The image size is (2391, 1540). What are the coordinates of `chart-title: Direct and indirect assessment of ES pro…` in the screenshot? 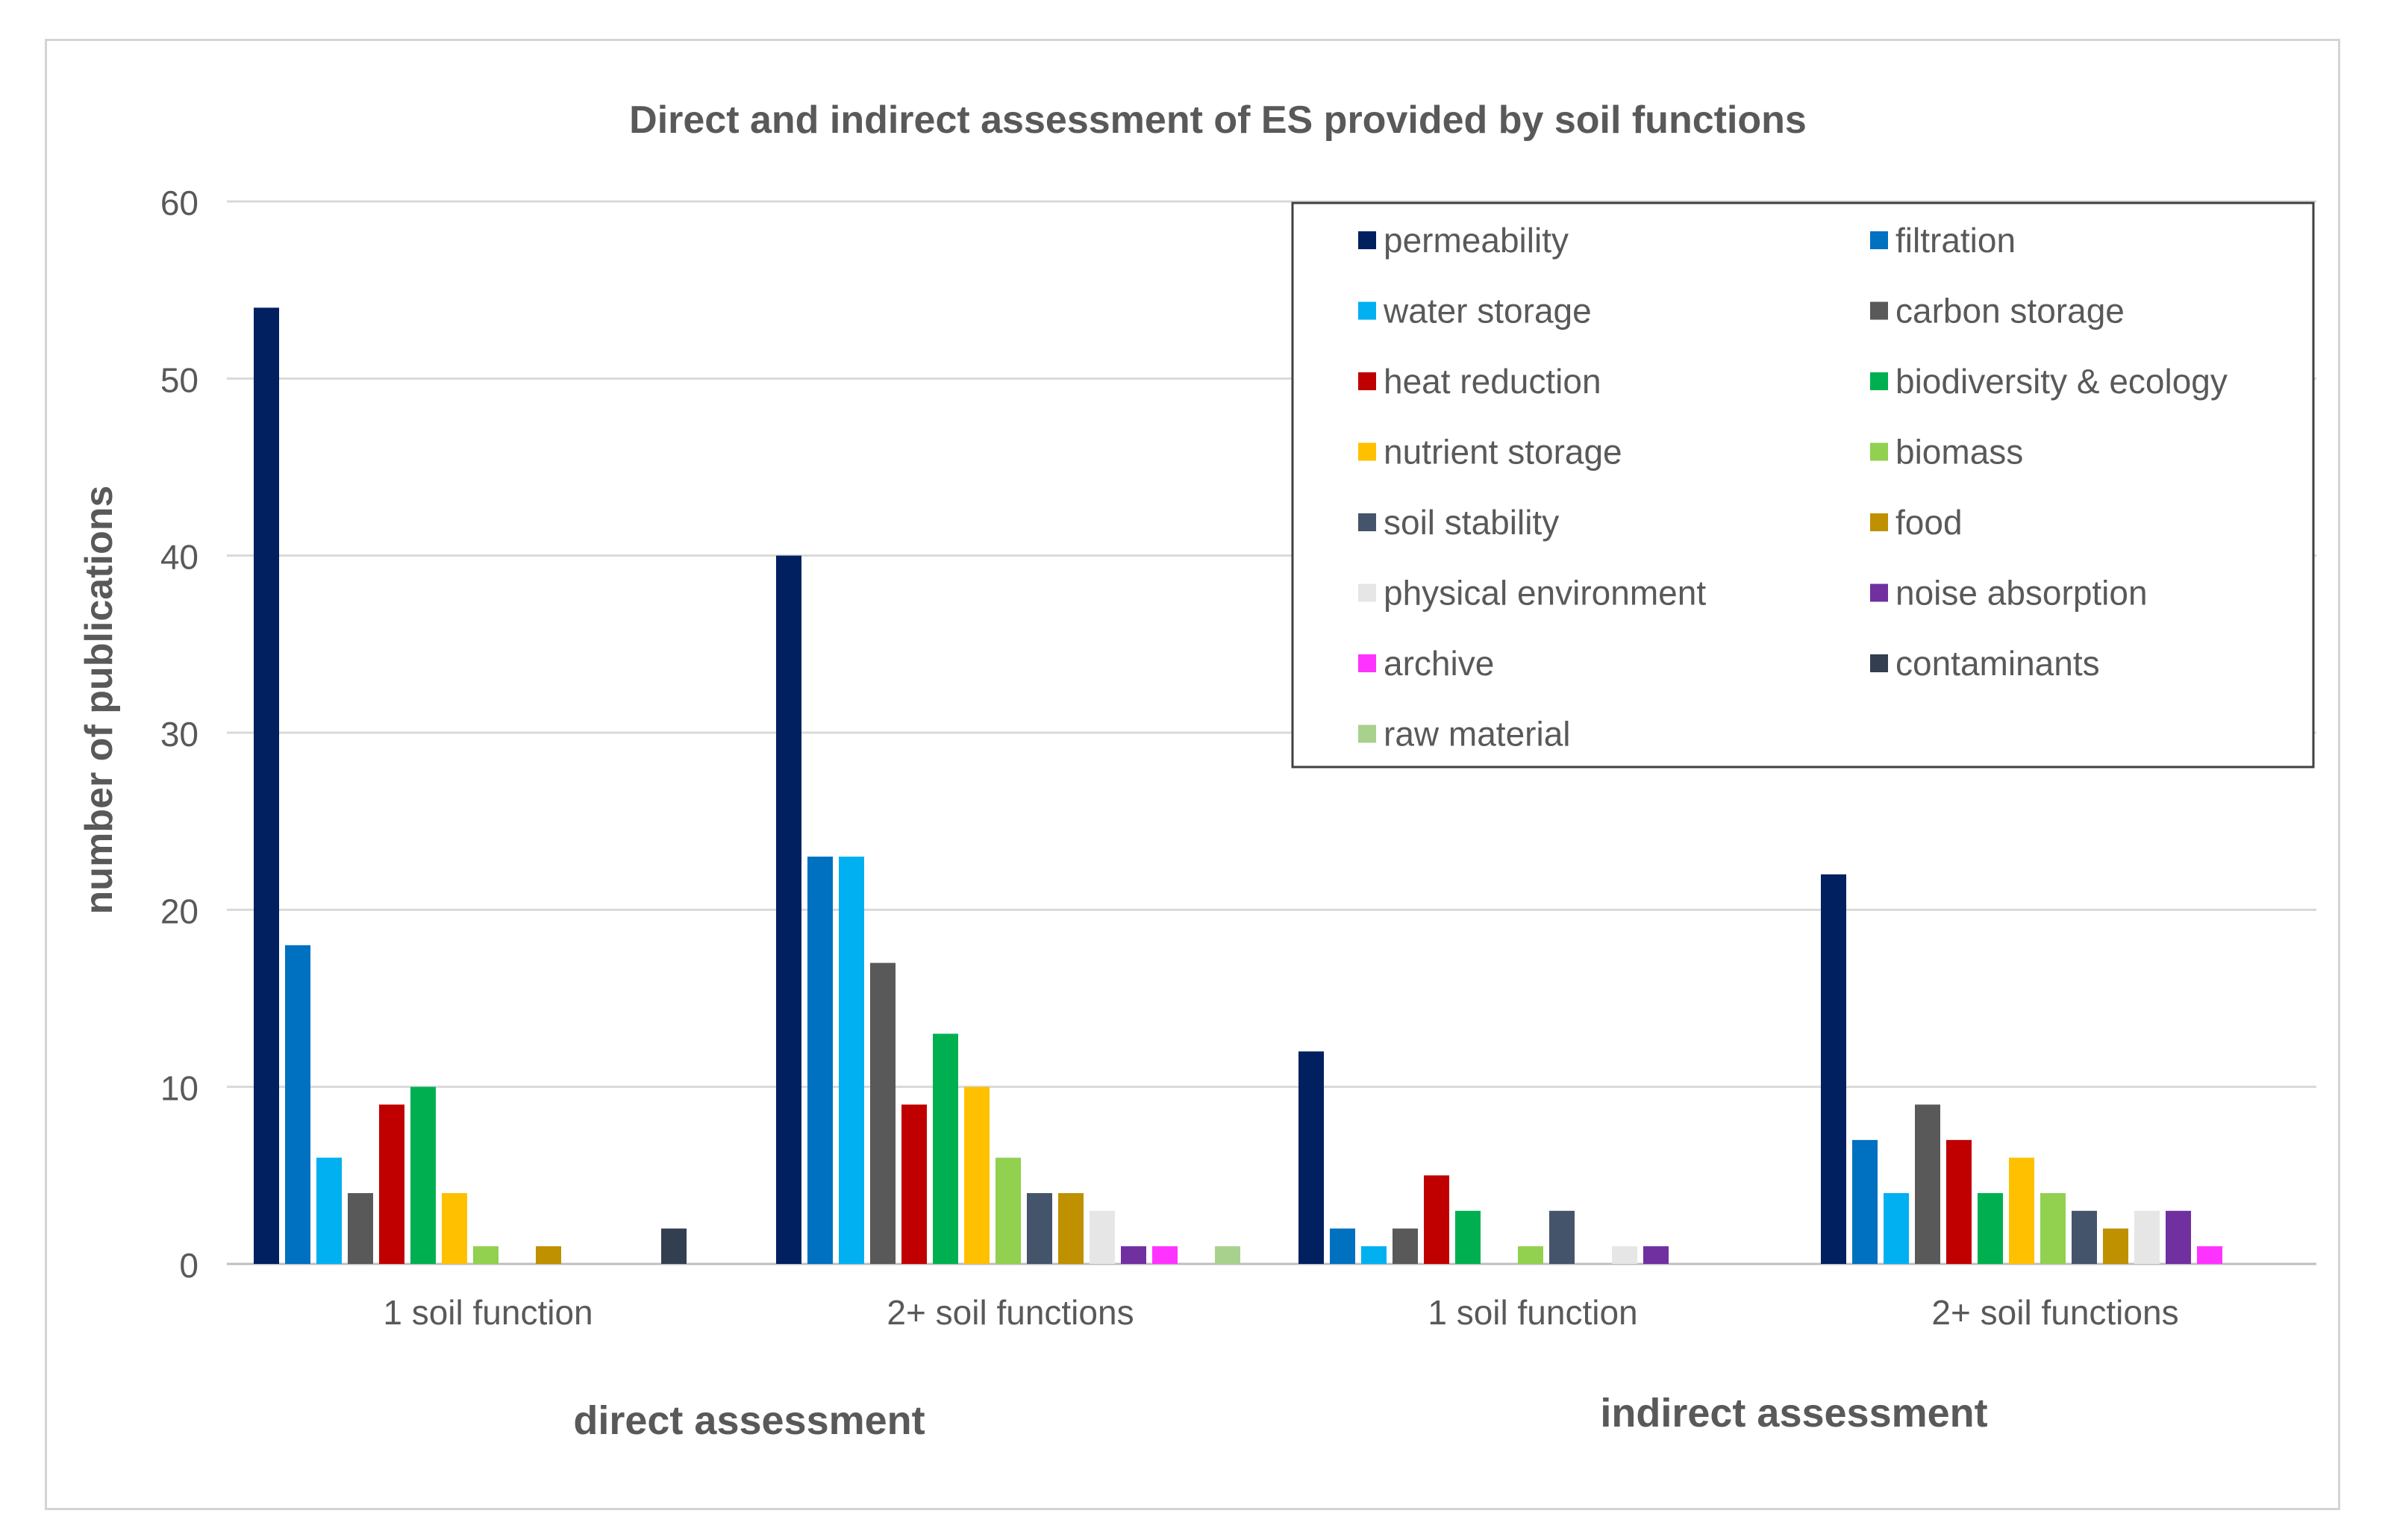 It's located at (1218, 120).